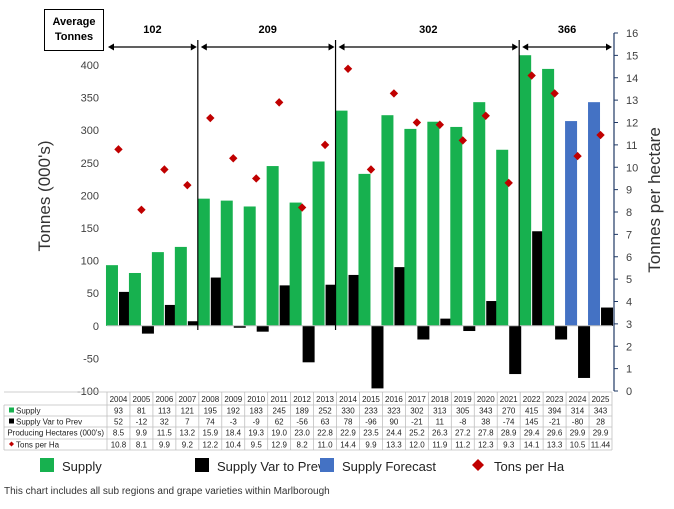 Image resolution: width=674 pixels, height=509 pixels. I want to click on y-tick-right: 8, so click(629, 213).